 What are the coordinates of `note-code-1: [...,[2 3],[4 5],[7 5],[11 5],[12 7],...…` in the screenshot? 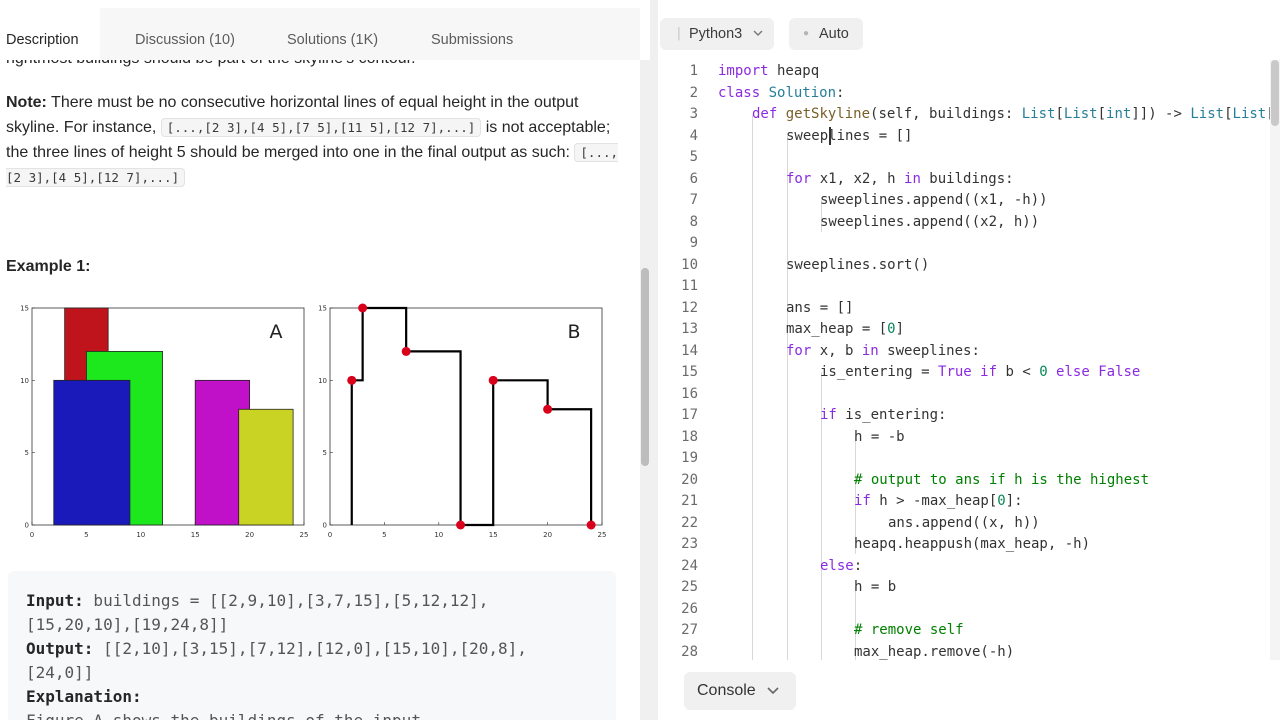 It's located at (321, 127).